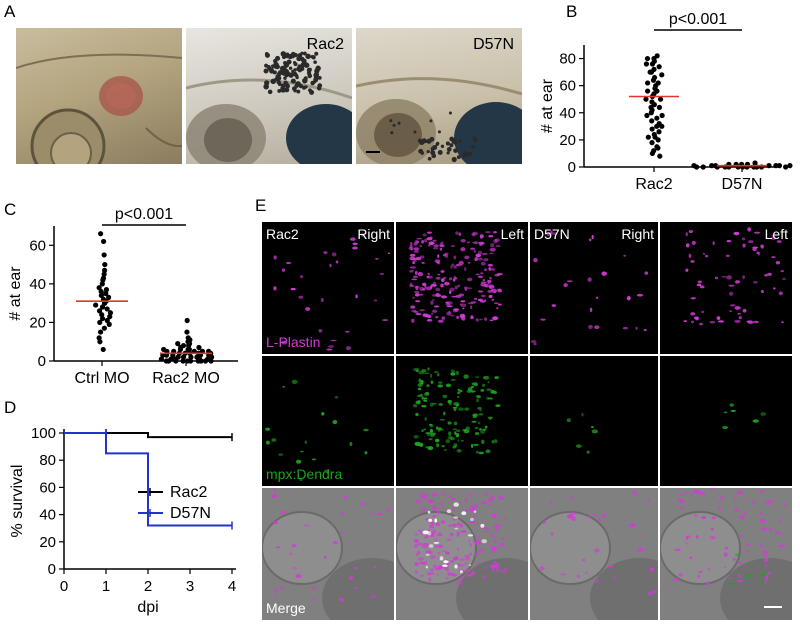  What do you see at coordinates (773, 607) in the screenshot?
I see `scale-bar-e` at bounding box center [773, 607].